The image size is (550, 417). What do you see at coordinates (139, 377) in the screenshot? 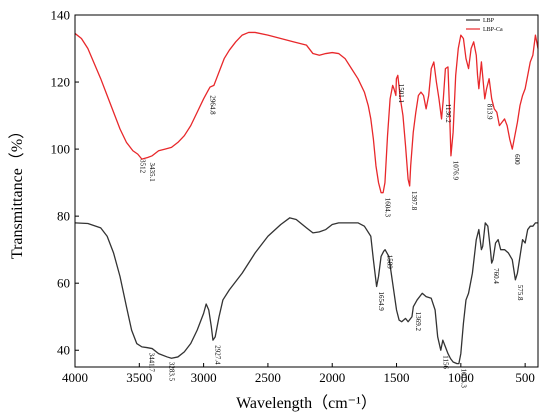
I see `x-tick-label: 3500` at bounding box center [139, 377].